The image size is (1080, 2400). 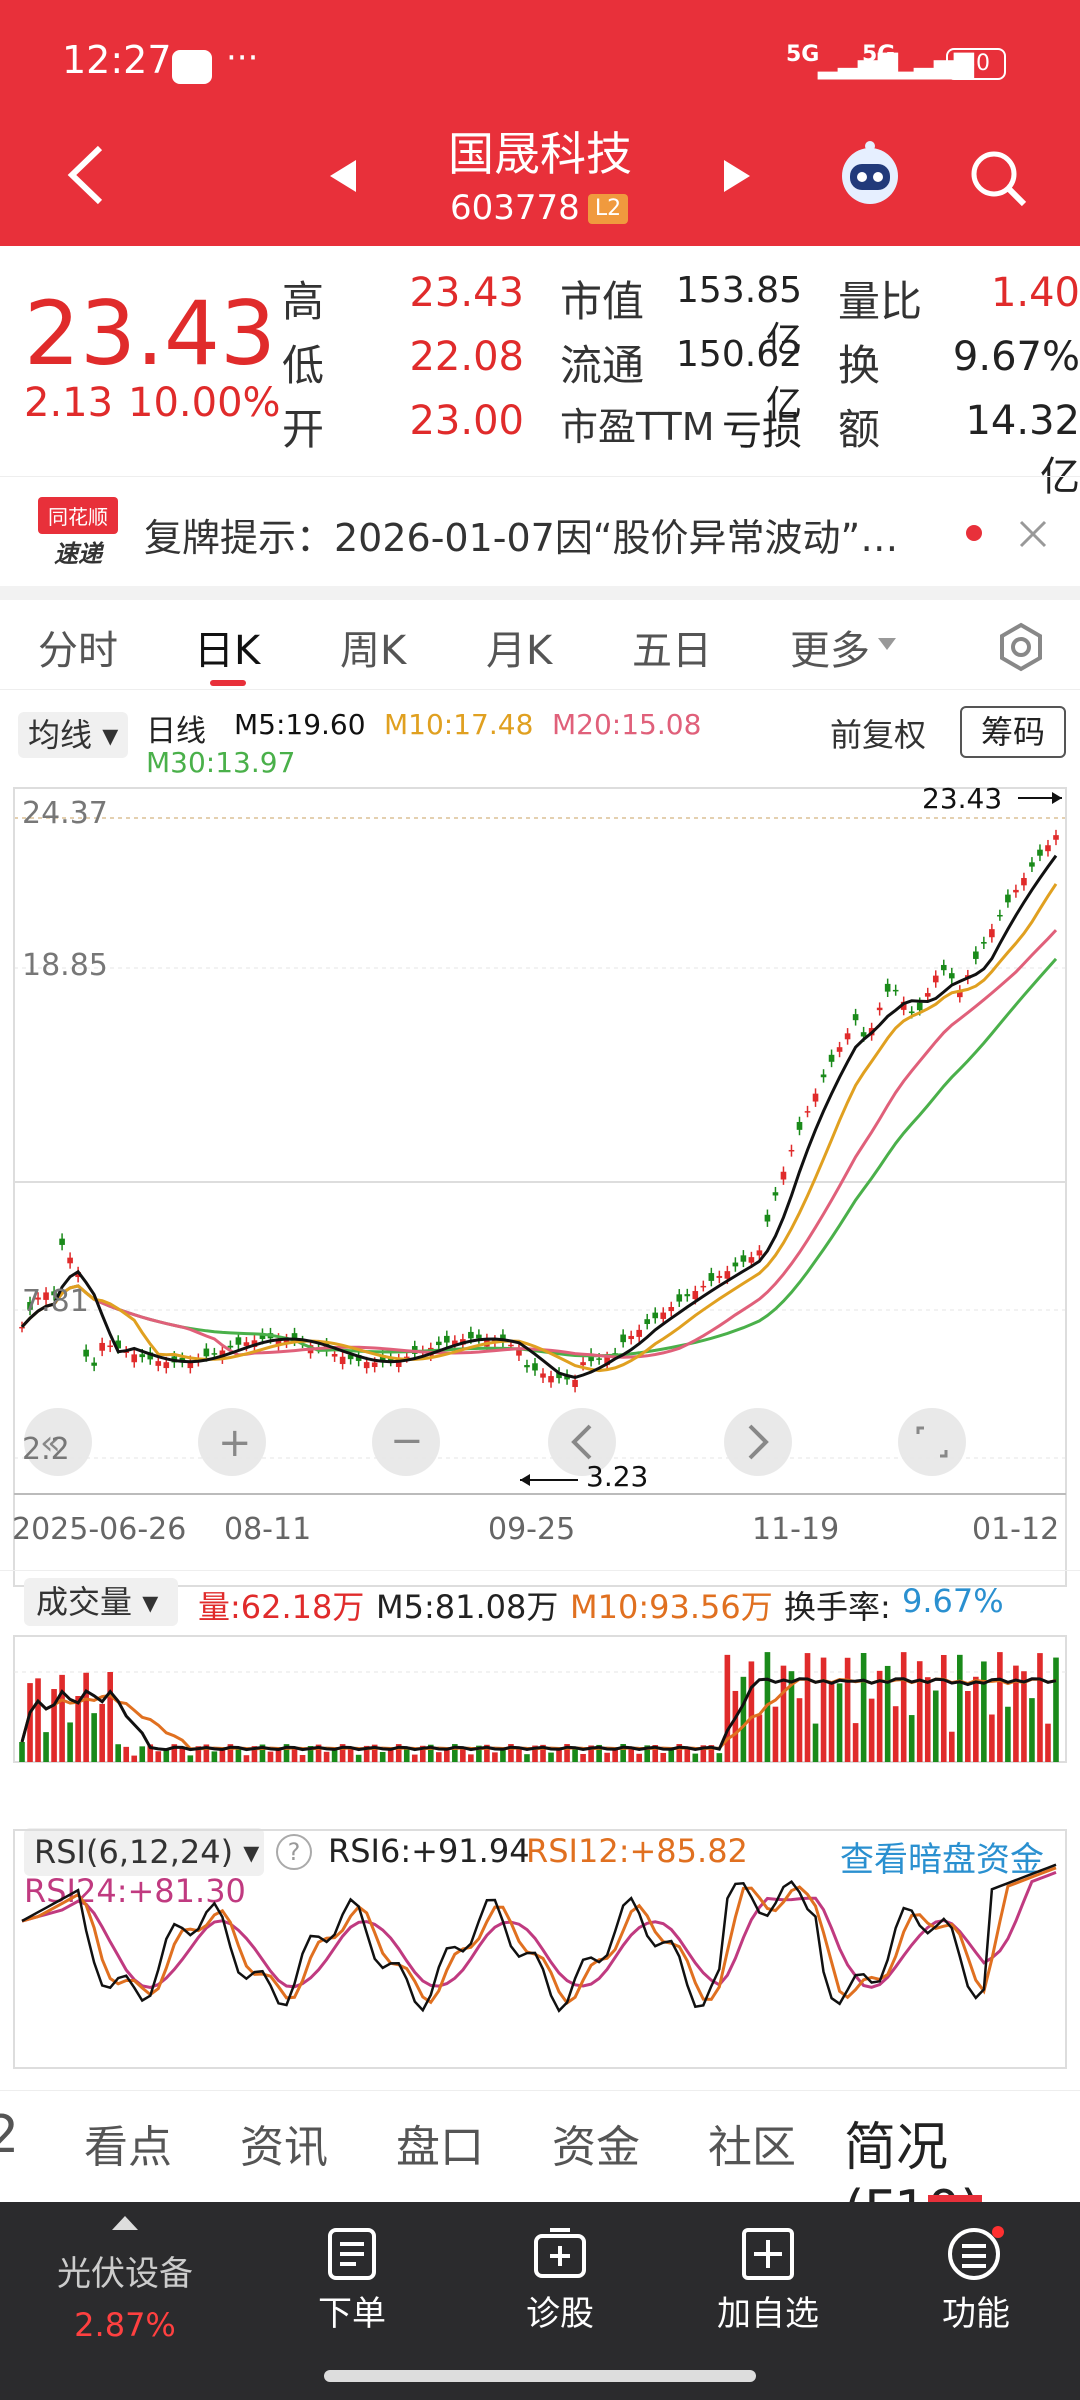 What do you see at coordinates (758, 1442) in the screenshot?
I see `scroll-right-button` at bounding box center [758, 1442].